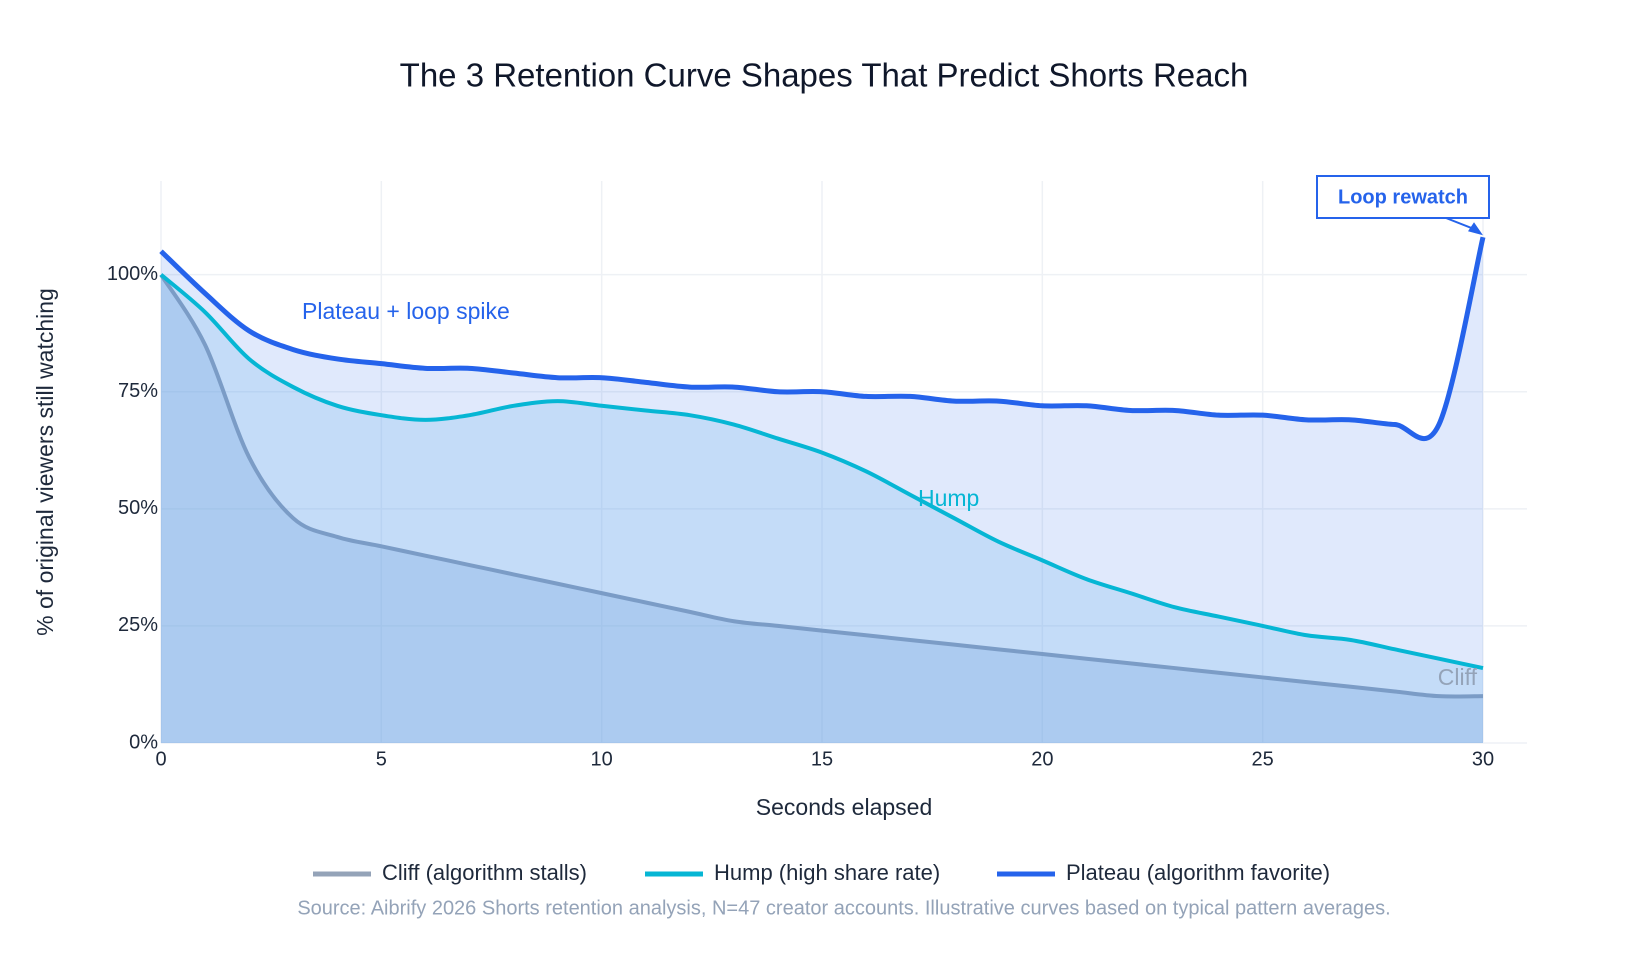  What do you see at coordinates (1475, 229) in the screenshot?
I see `arrow-head` at bounding box center [1475, 229].